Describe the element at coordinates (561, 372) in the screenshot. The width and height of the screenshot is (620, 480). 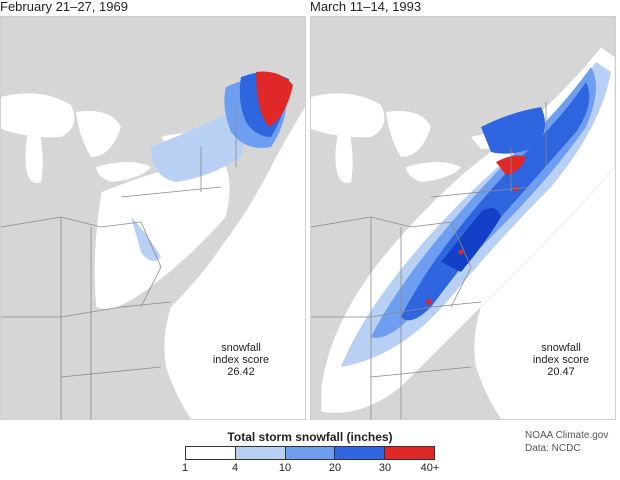
I see `score-value-1993: 20.47` at that location.